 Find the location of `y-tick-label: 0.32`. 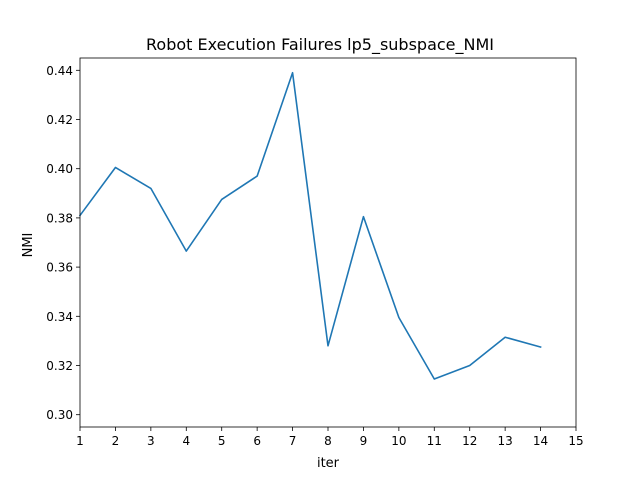

y-tick-label: 0.32 is located at coordinates (59, 366).